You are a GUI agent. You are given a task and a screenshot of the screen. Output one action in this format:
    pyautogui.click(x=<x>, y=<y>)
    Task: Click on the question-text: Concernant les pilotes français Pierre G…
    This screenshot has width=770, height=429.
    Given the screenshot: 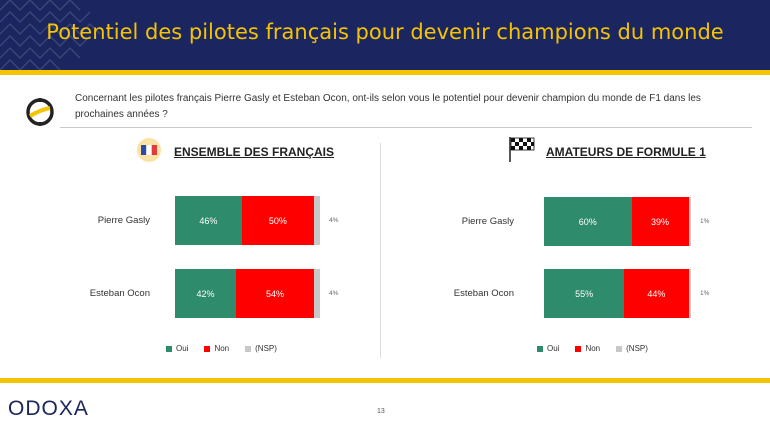 What is the action you would take?
    pyautogui.click(x=388, y=106)
    